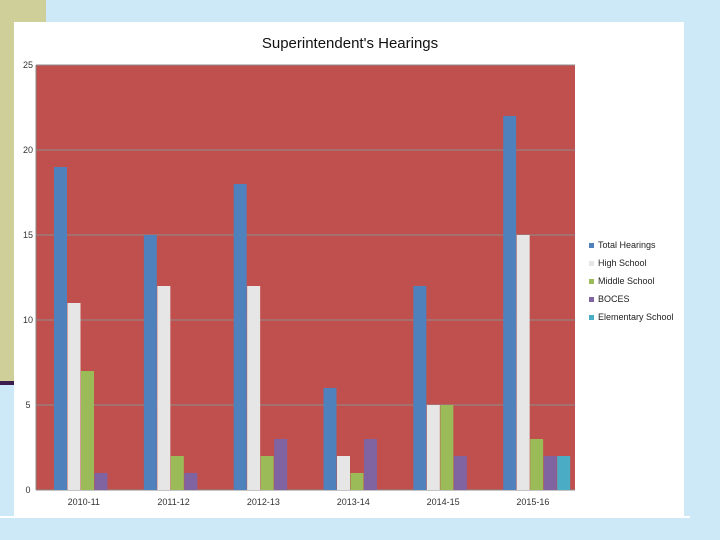  Describe the element at coordinates (443, 502) in the screenshot. I see `x-tick-label: 2014-15` at that location.